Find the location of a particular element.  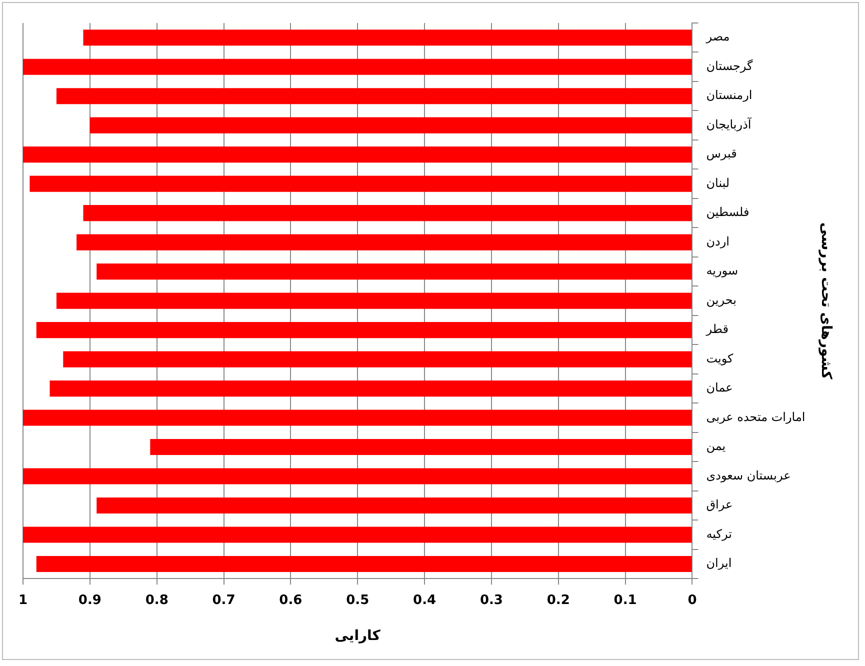

x-tick-label: 0.1 is located at coordinates (625, 600).